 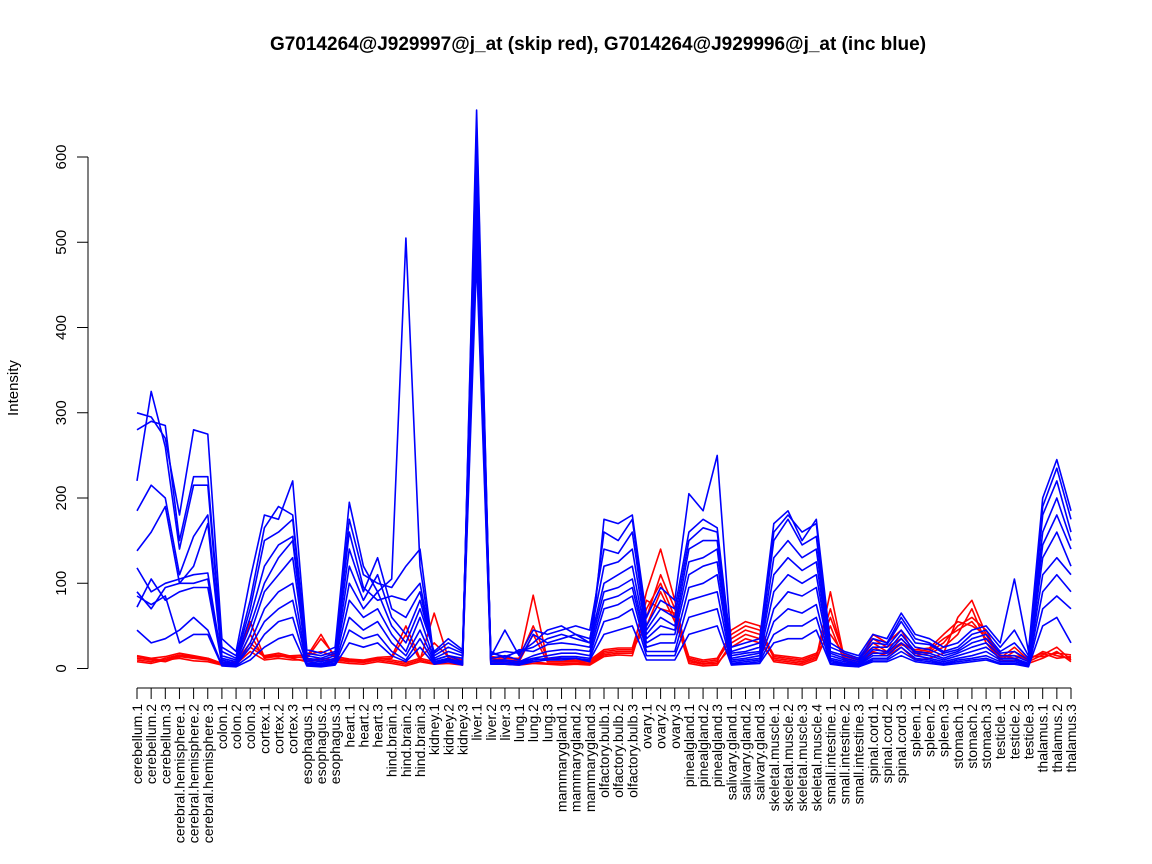 What do you see at coordinates (392, 740) in the screenshot?
I see `x-tick-label: hind.brain.1` at bounding box center [392, 740].